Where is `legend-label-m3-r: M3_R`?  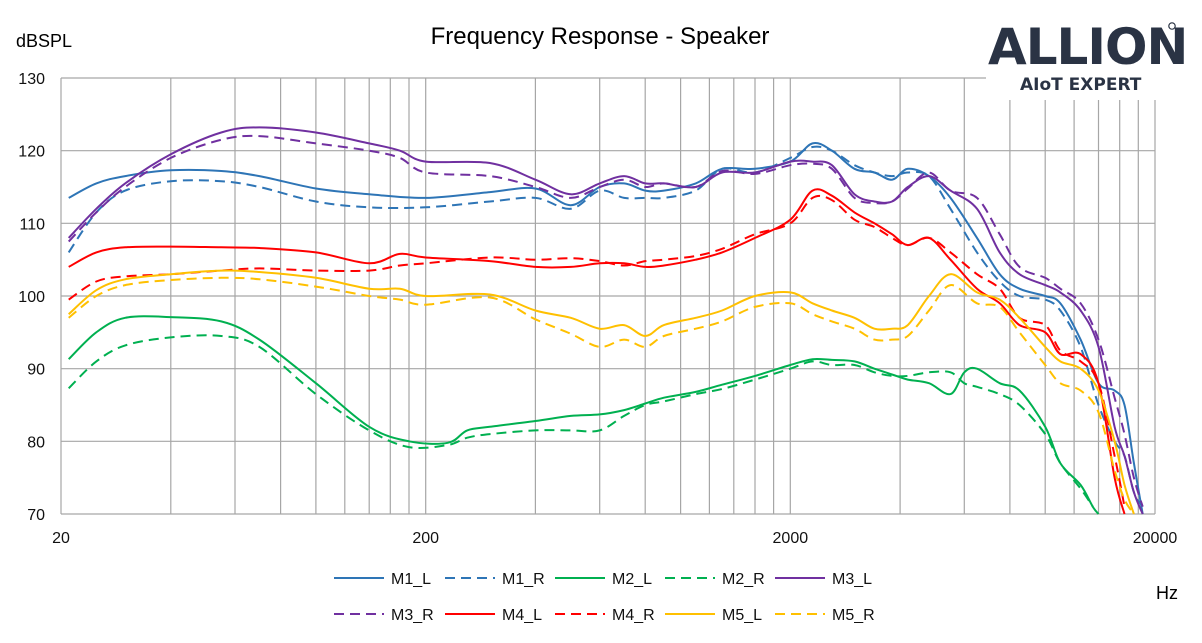 legend-label-m3-r: M3_R is located at coordinates (412, 615).